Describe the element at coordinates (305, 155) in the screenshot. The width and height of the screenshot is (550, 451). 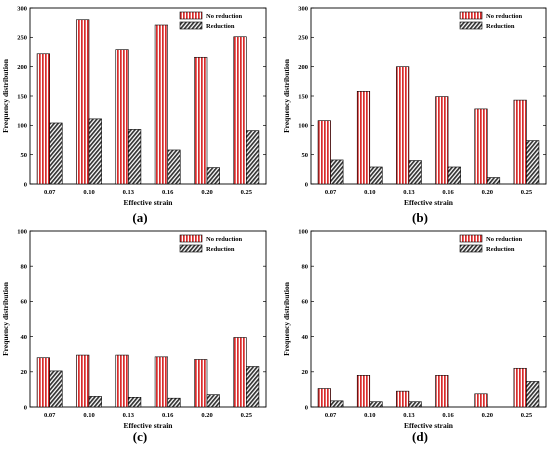
I see `y-tick-label: 50` at that location.